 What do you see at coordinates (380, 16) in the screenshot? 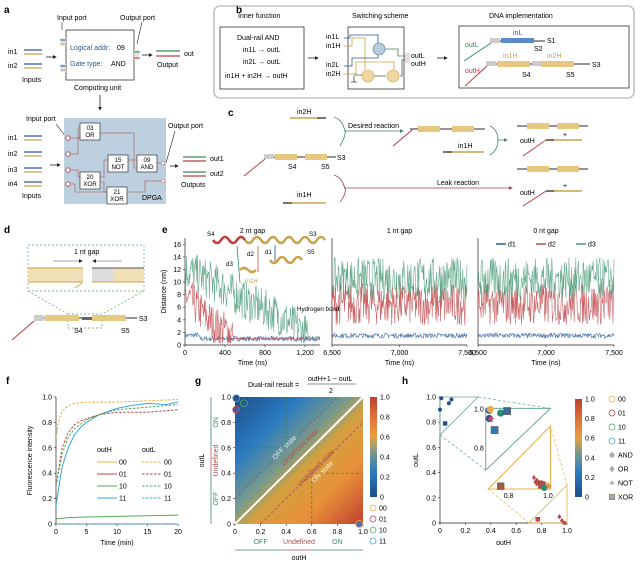
I see `switching-scheme-title: Switching scheme` at bounding box center [380, 16].